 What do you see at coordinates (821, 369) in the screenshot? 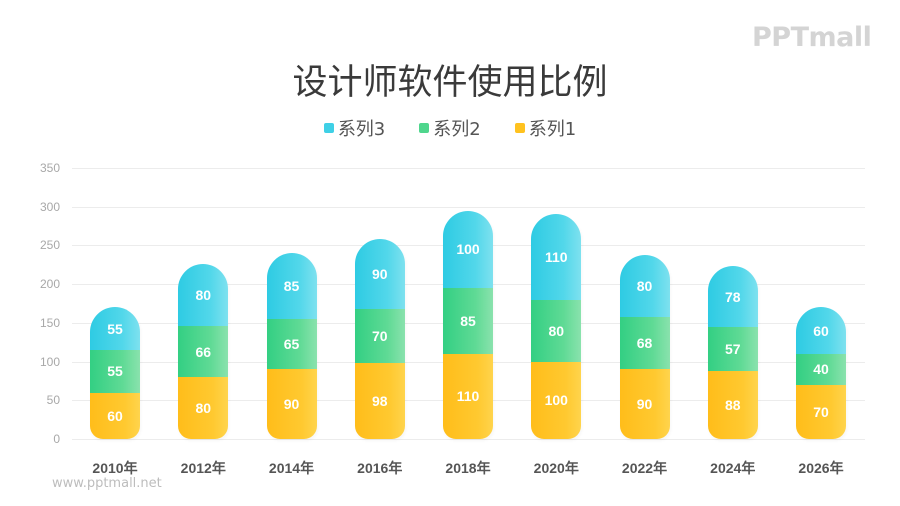
I see `bar-segment-series2: 40` at bounding box center [821, 369].